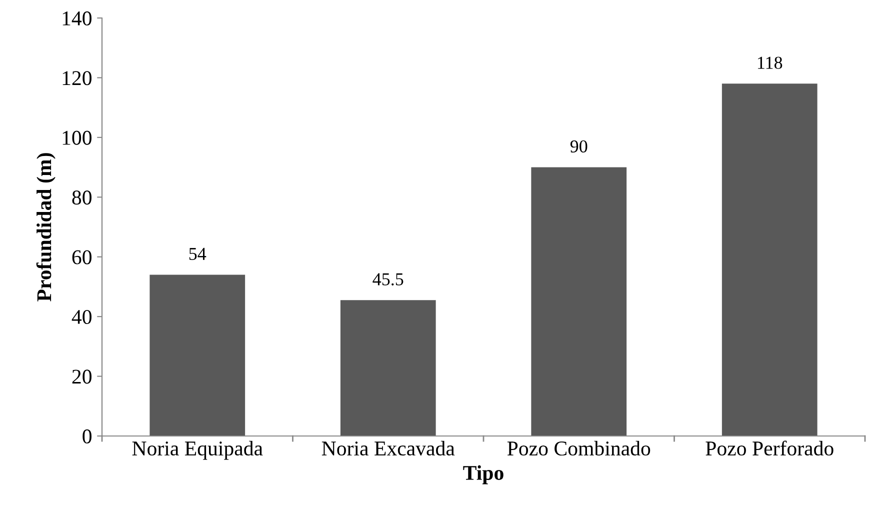  I want to click on y-tick-label: 40, so click(82, 317).